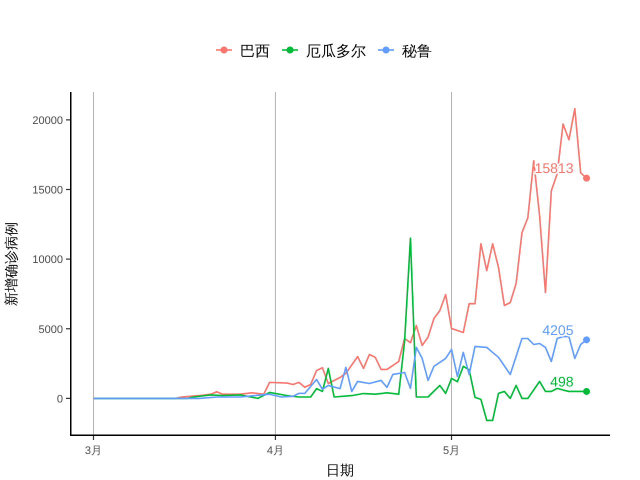  What do you see at coordinates (93, 451) in the screenshot?
I see `x-tick-label: 3月` at bounding box center [93, 451].